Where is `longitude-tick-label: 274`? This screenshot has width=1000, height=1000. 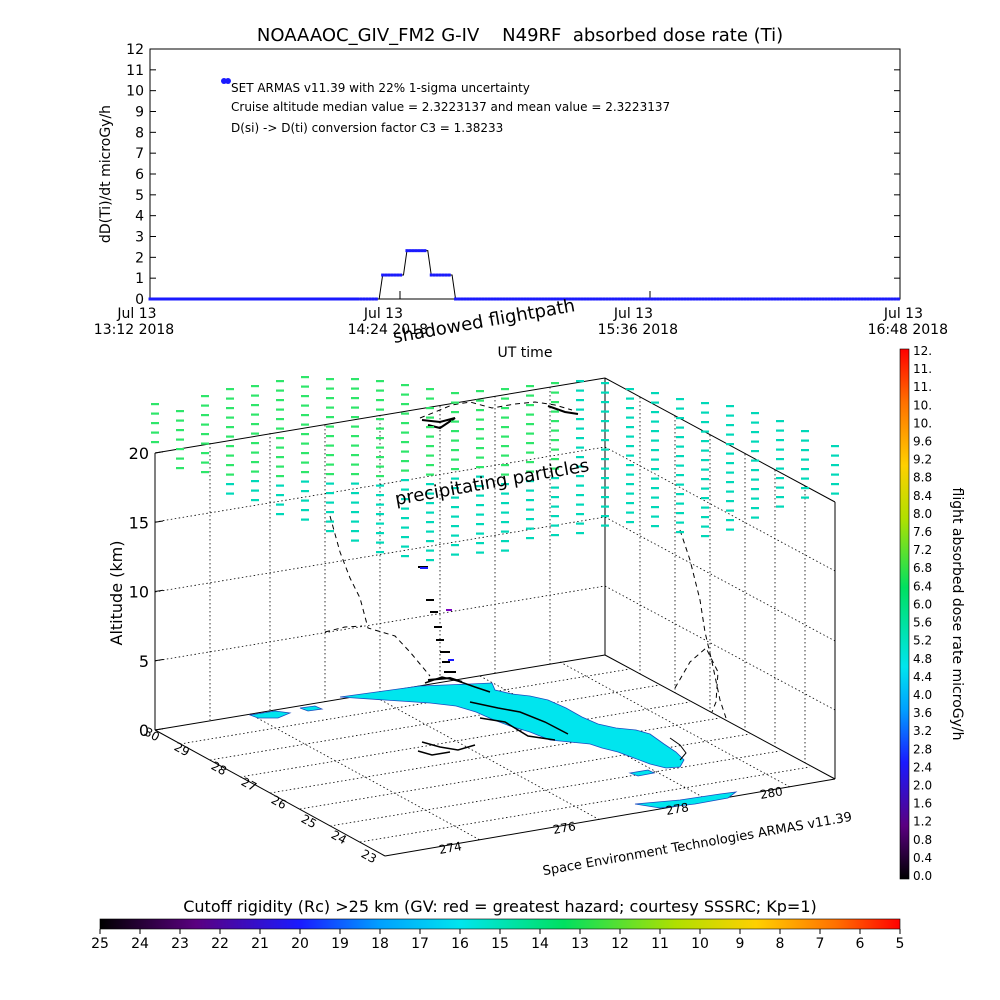
longitude-tick-label: 274 is located at coordinates (450, 848).